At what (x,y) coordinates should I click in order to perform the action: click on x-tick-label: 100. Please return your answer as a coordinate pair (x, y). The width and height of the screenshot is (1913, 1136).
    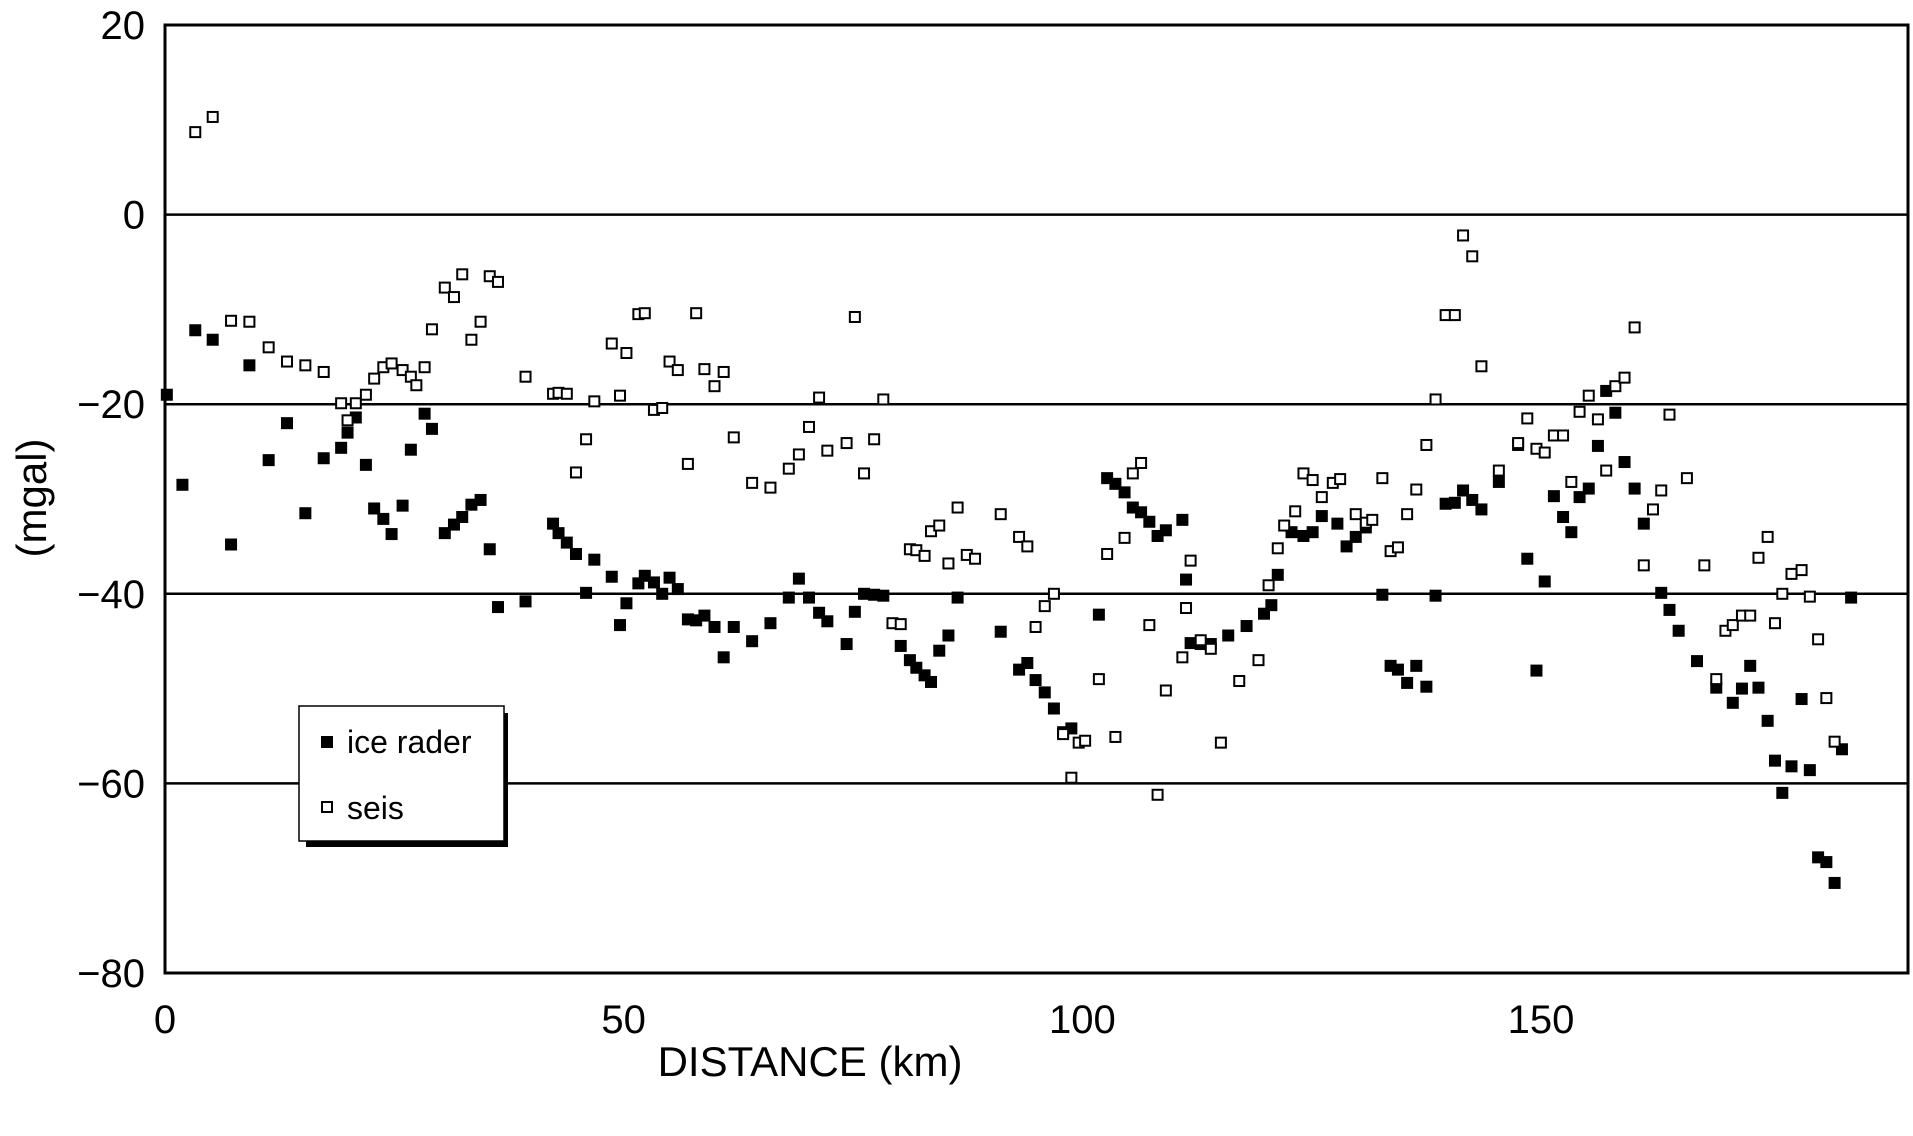
    Looking at the image, I should click on (1082, 1020).